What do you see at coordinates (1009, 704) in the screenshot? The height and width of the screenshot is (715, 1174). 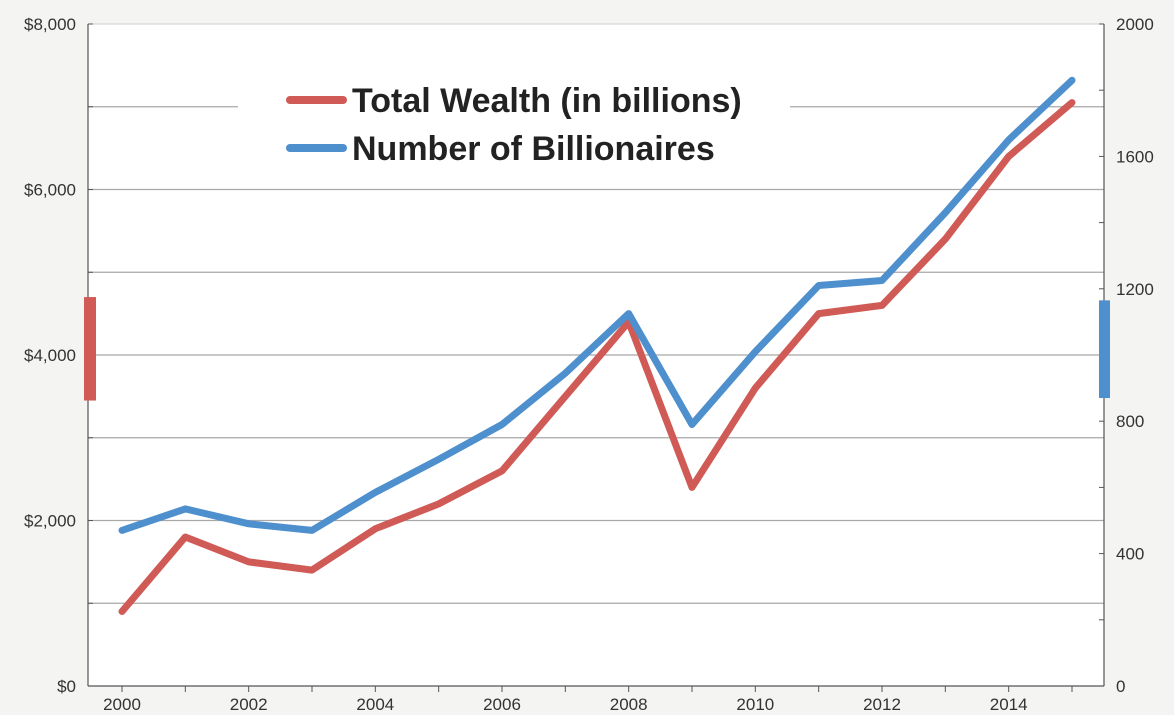 I see `x-axis-tick-label: 2014` at bounding box center [1009, 704].